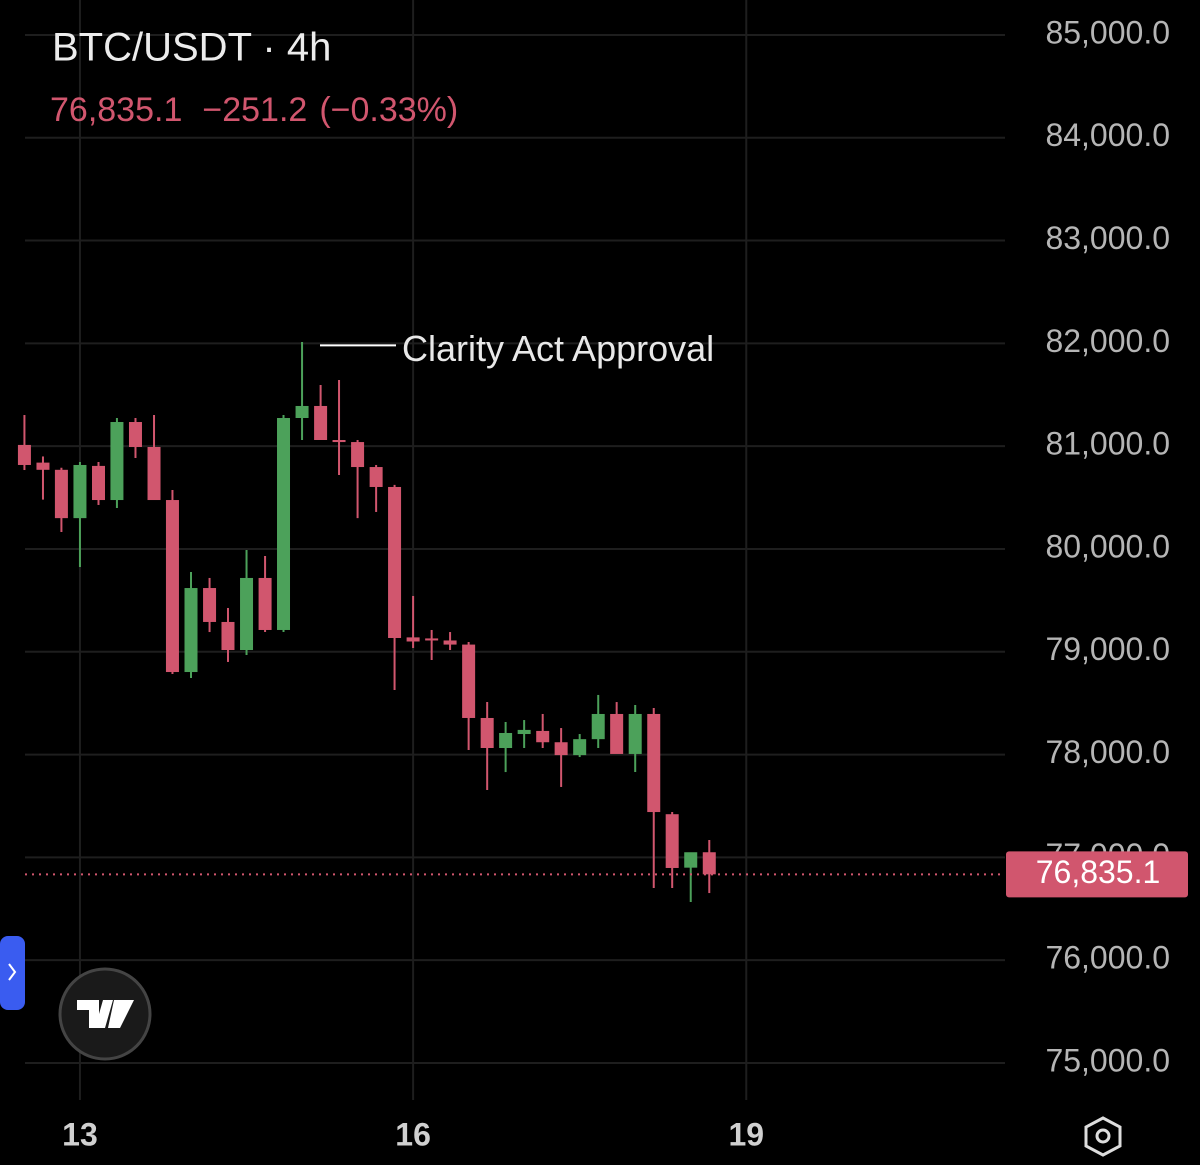  Describe the element at coordinates (1107, 32) in the screenshot. I see `y-tick-label: 85,000.0` at that location.